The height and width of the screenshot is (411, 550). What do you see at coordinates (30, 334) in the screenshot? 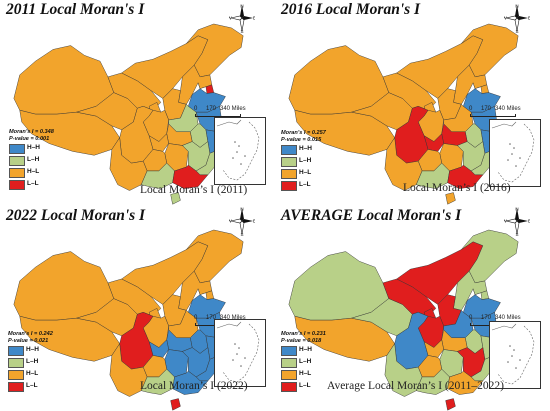
I see `morans-i-value: Moran’s I = 0.242` at bounding box center [30, 334].